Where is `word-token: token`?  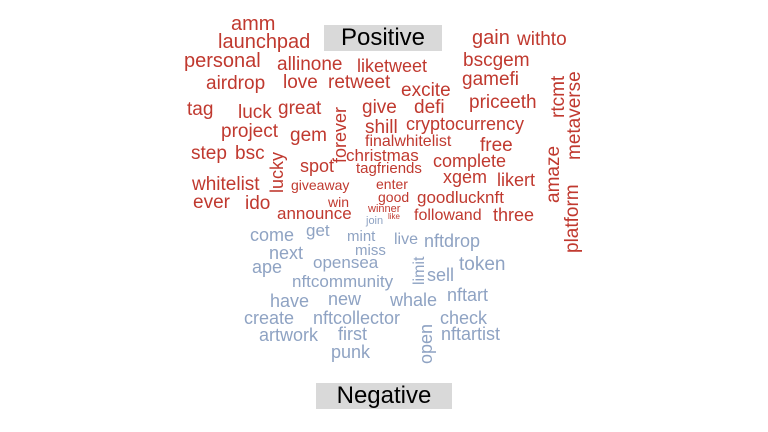 word-token: token is located at coordinates (482, 264).